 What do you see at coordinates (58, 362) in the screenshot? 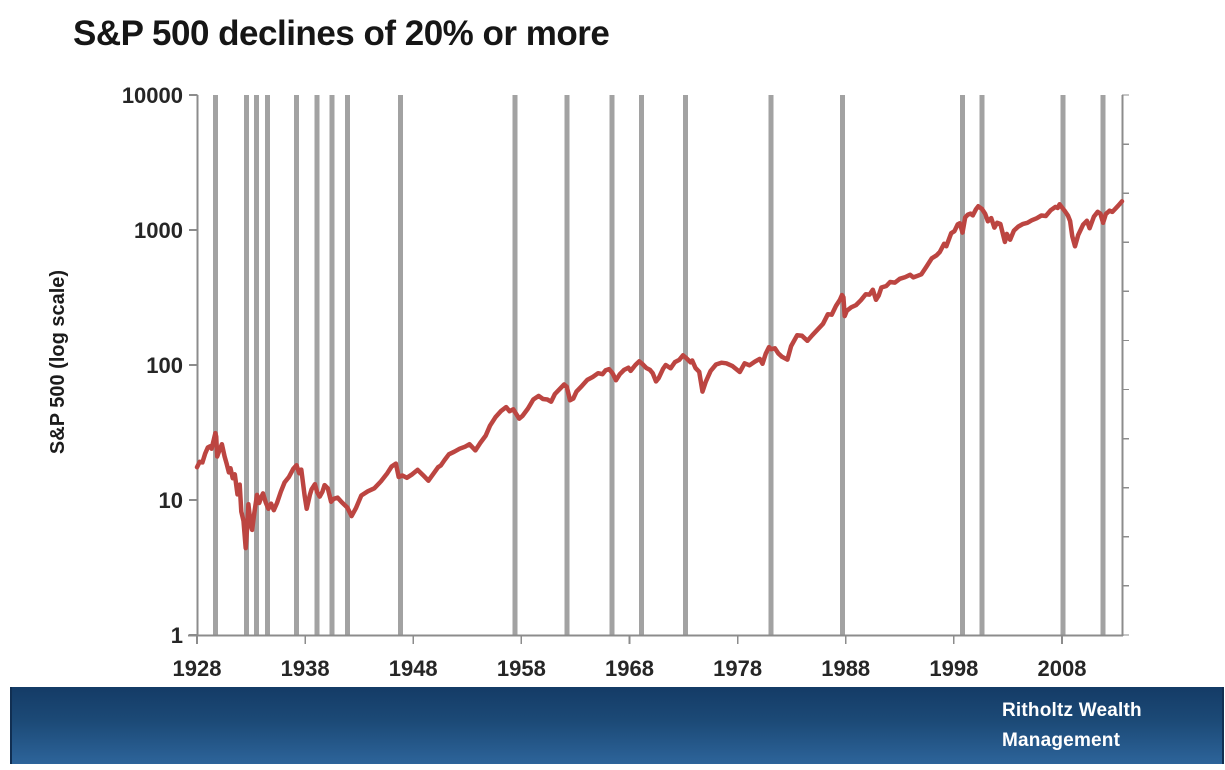
I see `y-axis-title: S&P 500 (log scale)` at bounding box center [58, 362].